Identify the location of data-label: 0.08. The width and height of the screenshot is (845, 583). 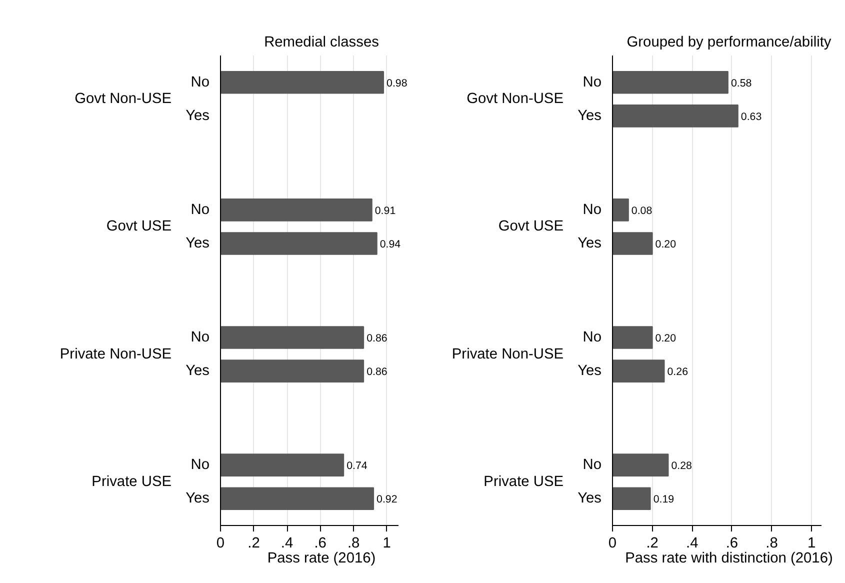
(641, 210).